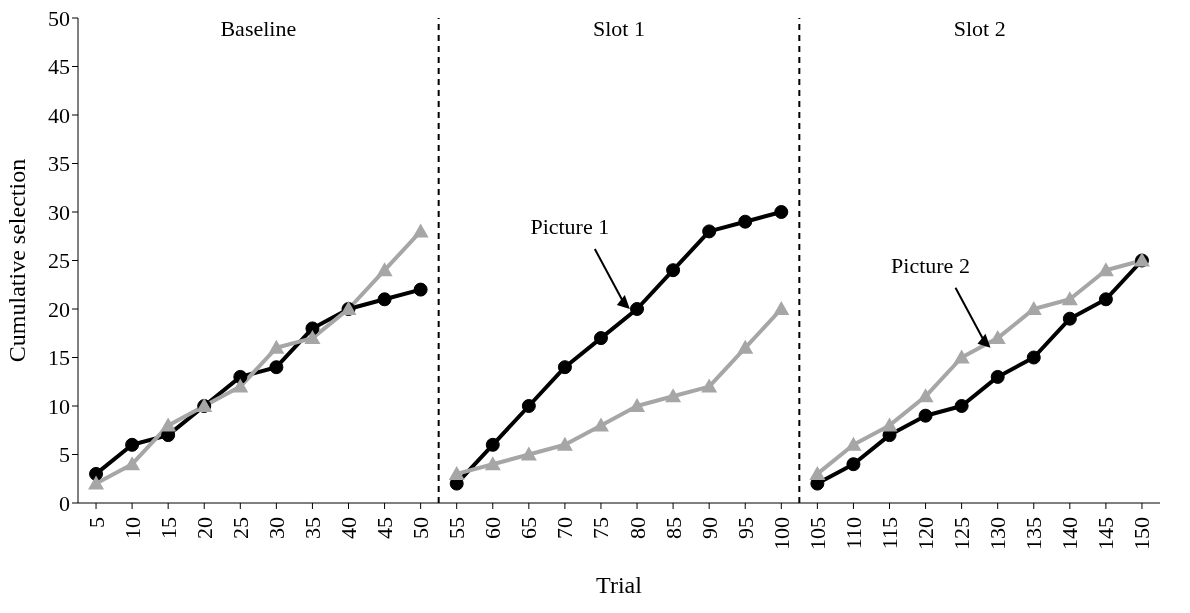  I want to click on y-tick-label: 45, so click(59, 67).